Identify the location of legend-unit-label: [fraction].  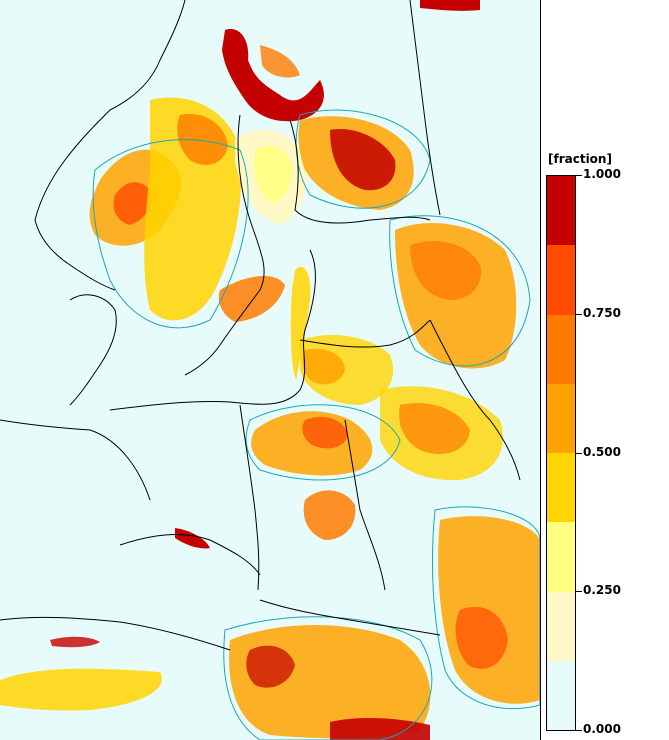
(580, 159).